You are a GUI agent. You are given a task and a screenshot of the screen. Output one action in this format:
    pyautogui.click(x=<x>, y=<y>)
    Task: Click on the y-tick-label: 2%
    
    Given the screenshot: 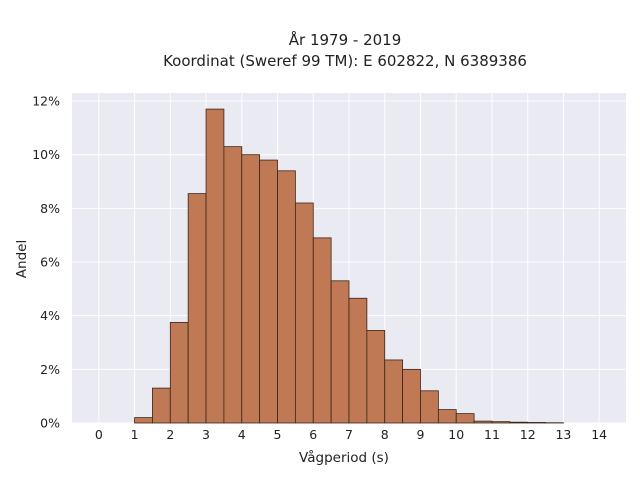 What is the action you would take?
    pyautogui.click(x=50, y=369)
    